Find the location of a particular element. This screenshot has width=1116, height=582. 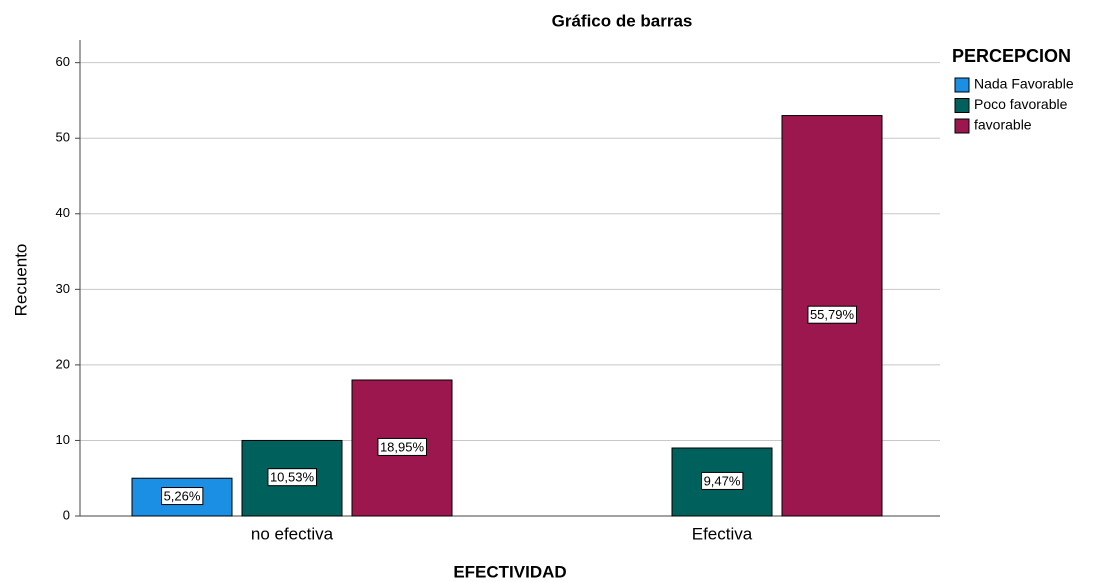

data-label: 9,47% is located at coordinates (722, 480).